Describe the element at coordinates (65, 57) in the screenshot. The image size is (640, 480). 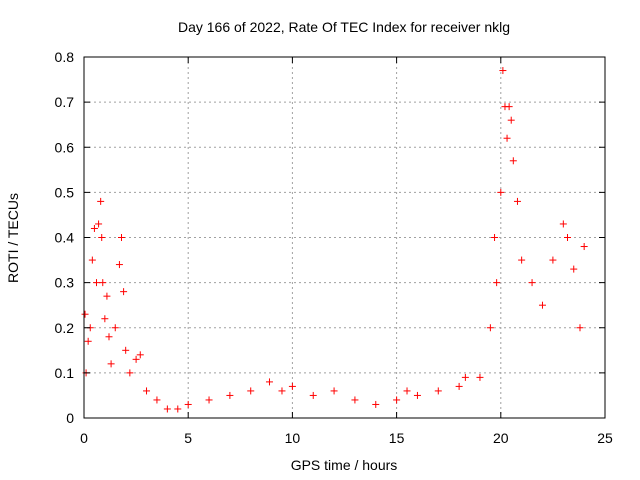
I see `y-tick-label: 0.8` at that location.